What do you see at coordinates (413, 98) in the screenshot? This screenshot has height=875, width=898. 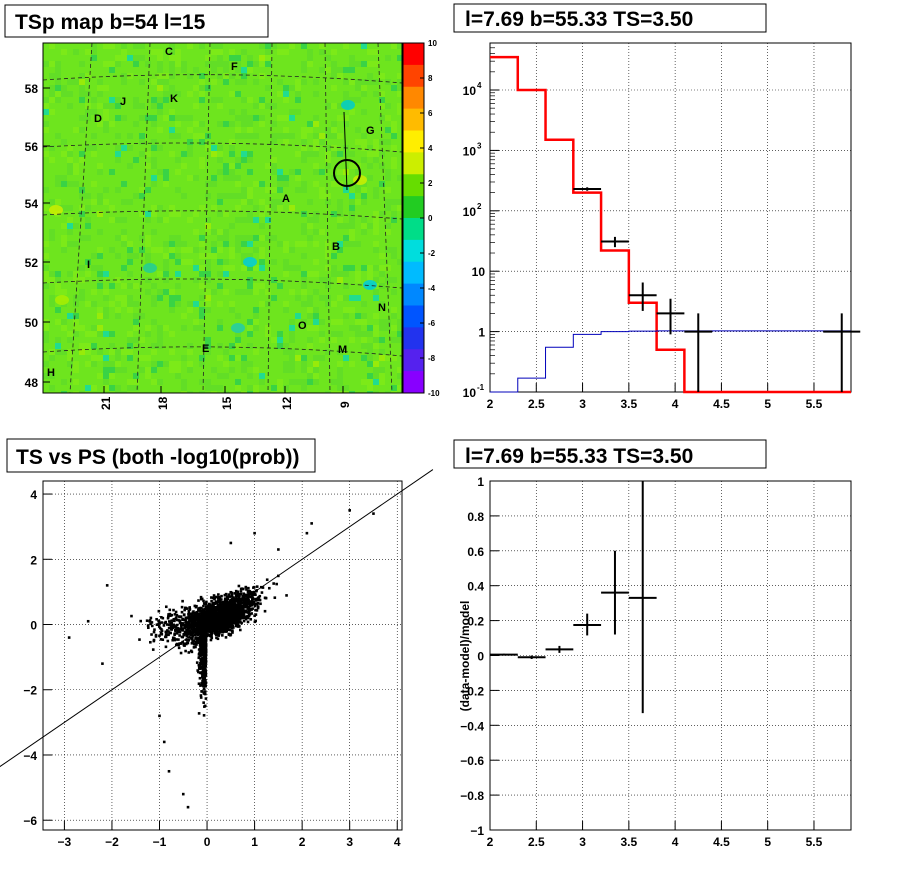 I see `colorbar-segment` at bounding box center [413, 98].